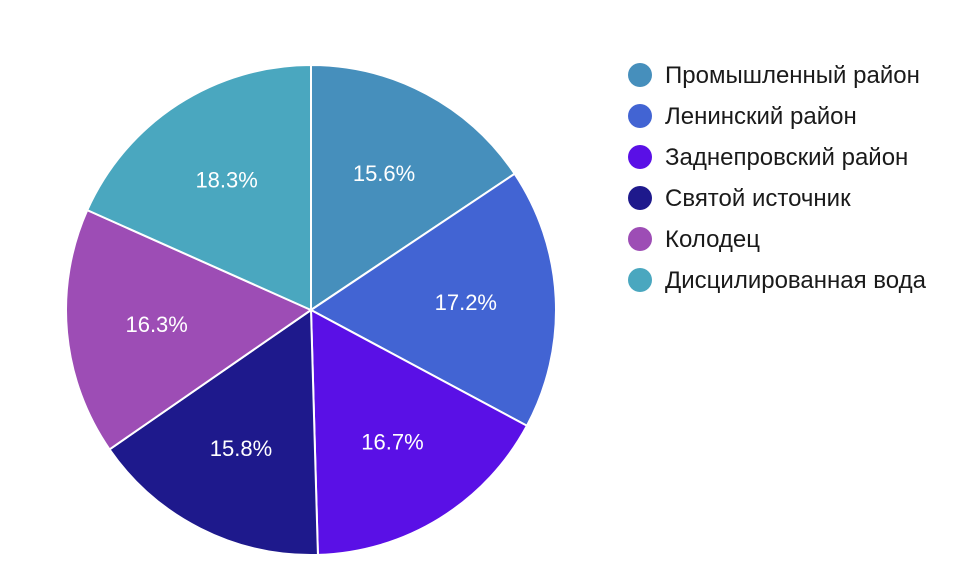  Describe the element at coordinates (466, 302) in the screenshot. I see `slice-data-label: 17.2%` at that location.